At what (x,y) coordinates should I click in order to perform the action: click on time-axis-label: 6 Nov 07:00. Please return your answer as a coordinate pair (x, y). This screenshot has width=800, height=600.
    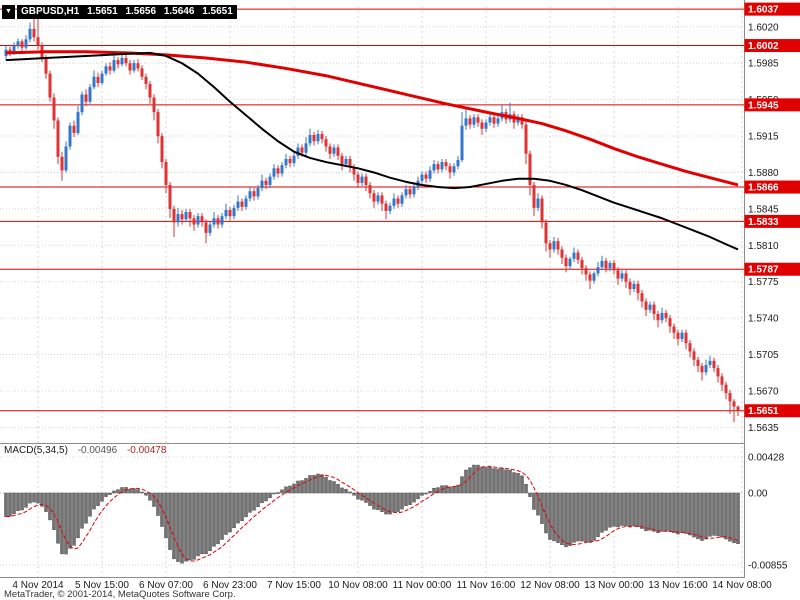
    Looking at the image, I should click on (166, 585).